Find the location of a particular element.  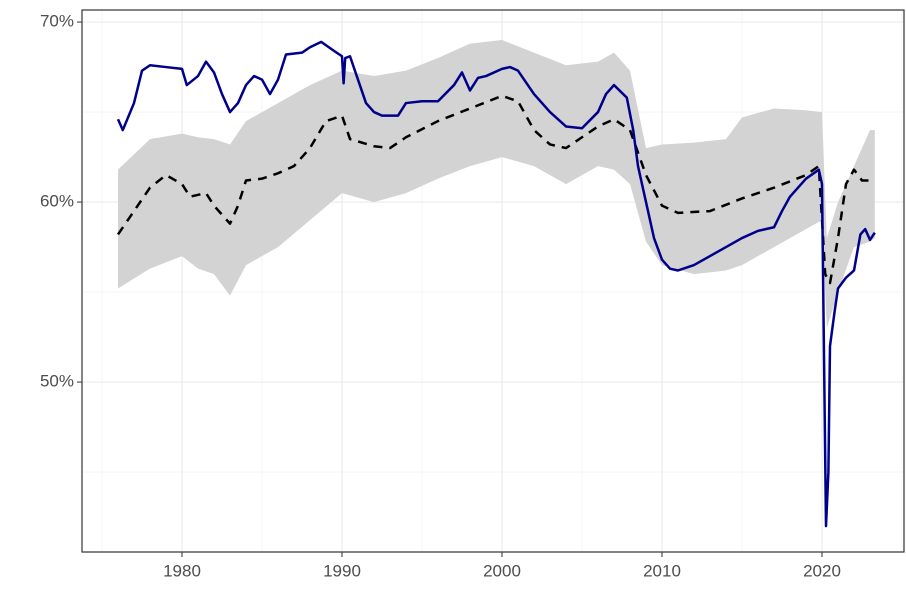

x-tick-label: 2010 is located at coordinates (662, 570).